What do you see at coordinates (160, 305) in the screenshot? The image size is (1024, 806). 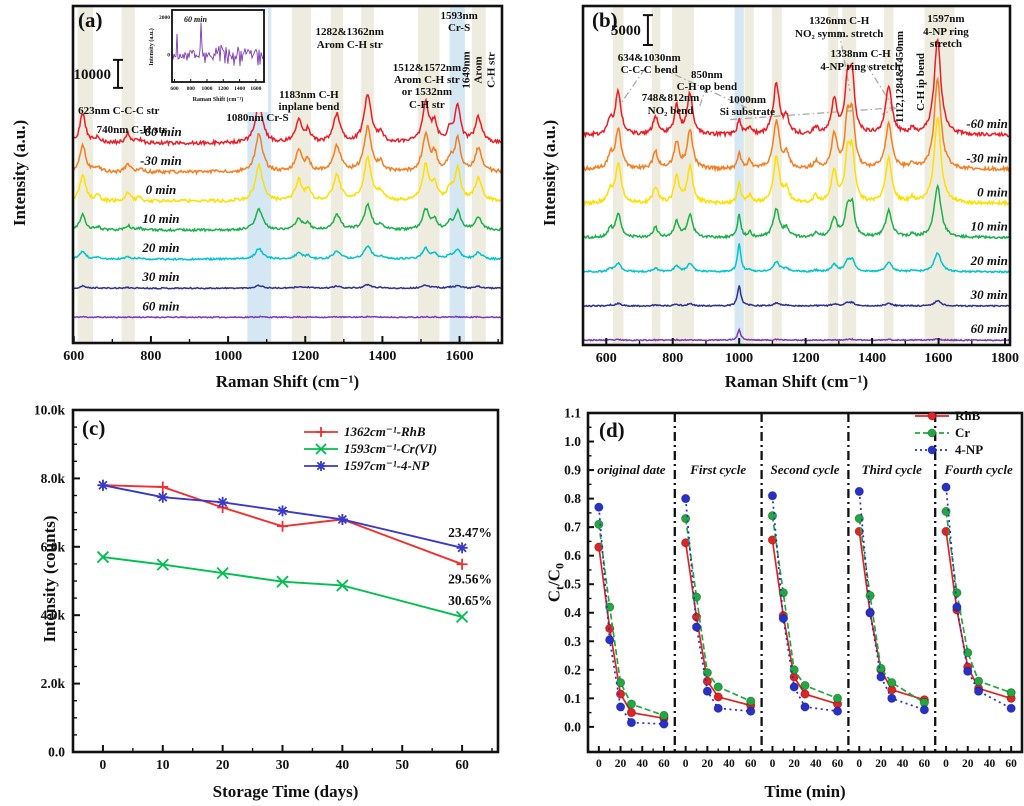 I see `trace-time-label: 60 min` at bounding box center [160, 305].